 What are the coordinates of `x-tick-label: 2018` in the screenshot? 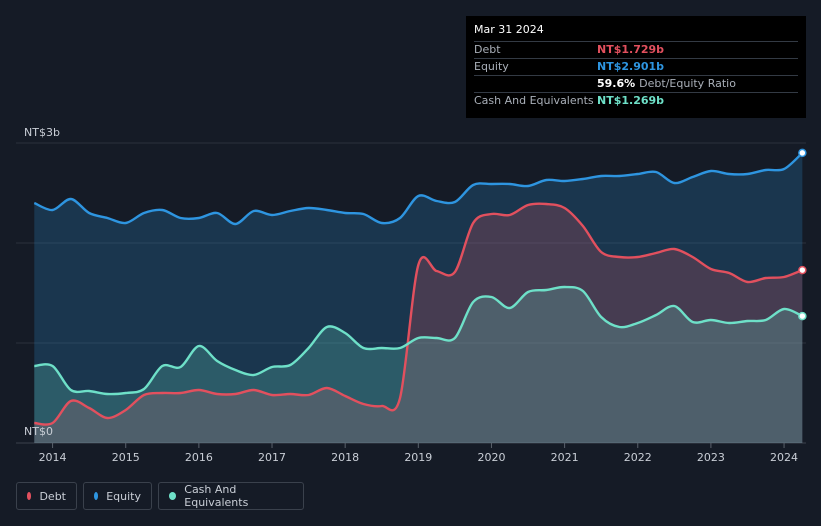 It's located at (345, 457).